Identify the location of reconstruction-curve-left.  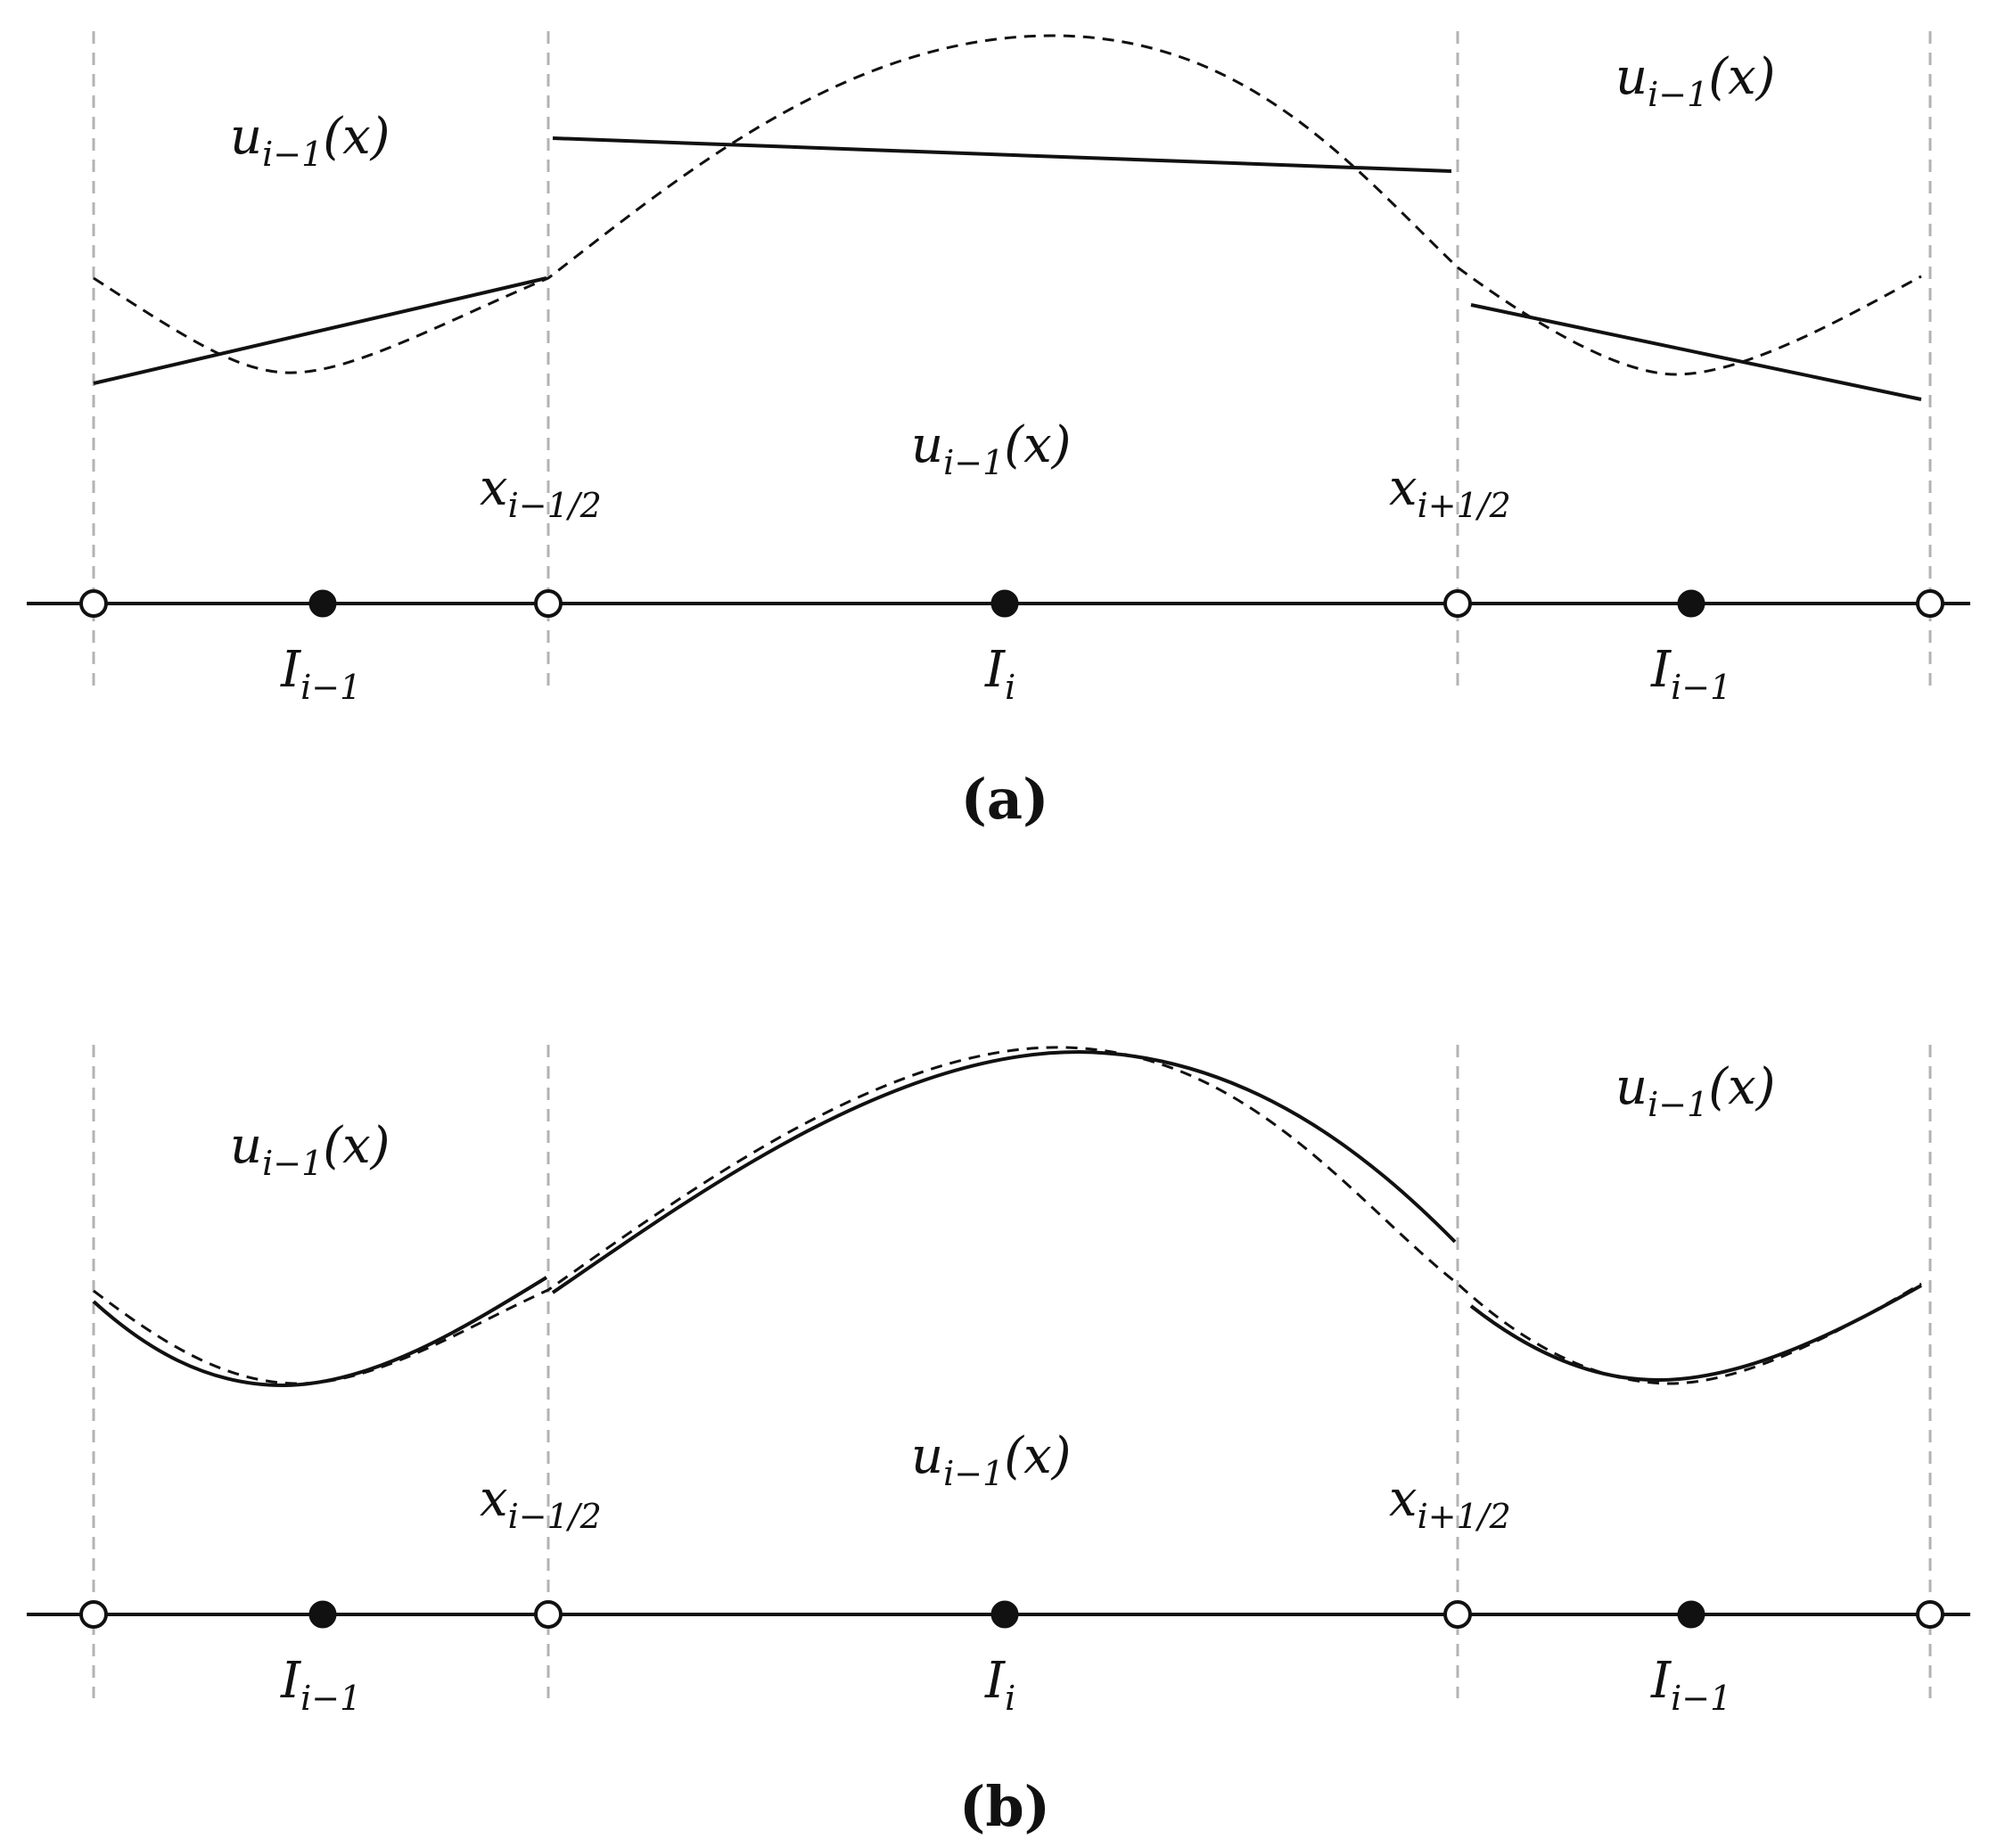
(320, 1332).